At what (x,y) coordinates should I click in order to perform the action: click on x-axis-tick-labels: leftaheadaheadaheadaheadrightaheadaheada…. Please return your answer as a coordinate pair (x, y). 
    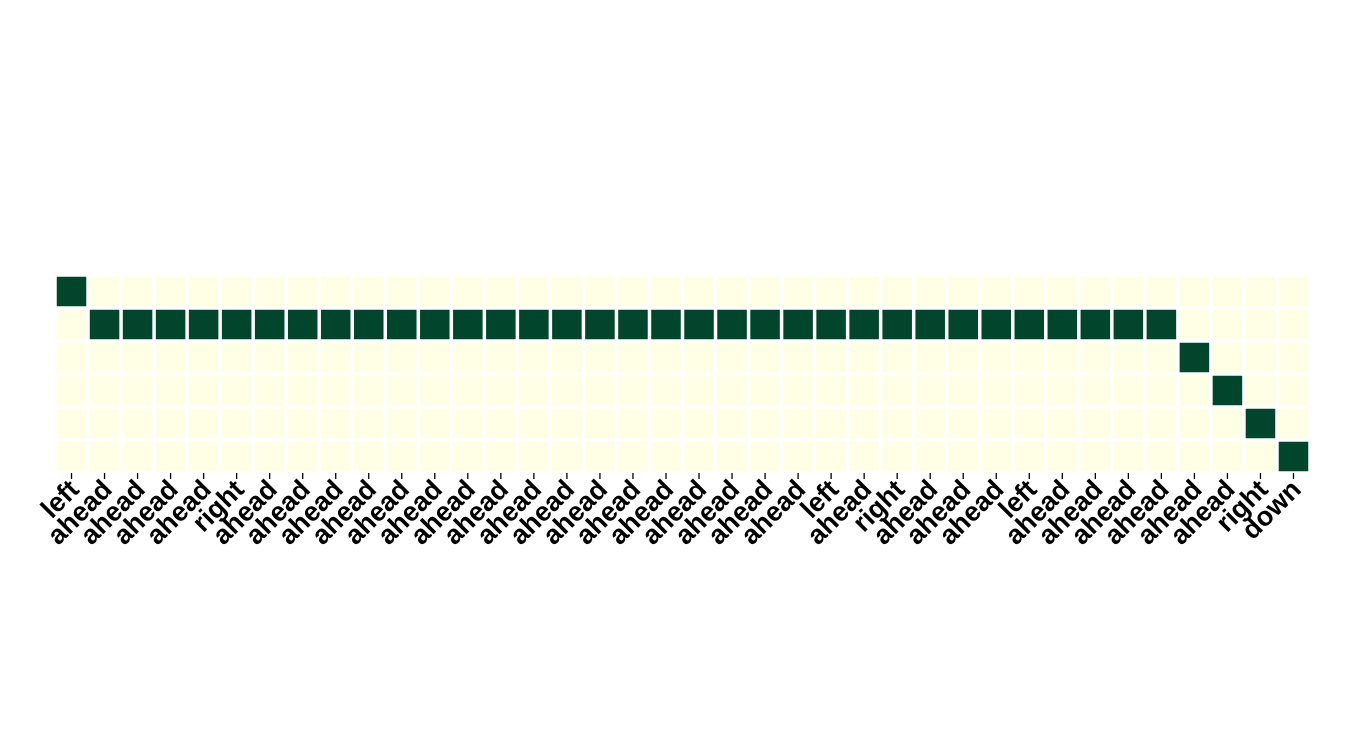
    Looking at the image, I should click on (671, 512).